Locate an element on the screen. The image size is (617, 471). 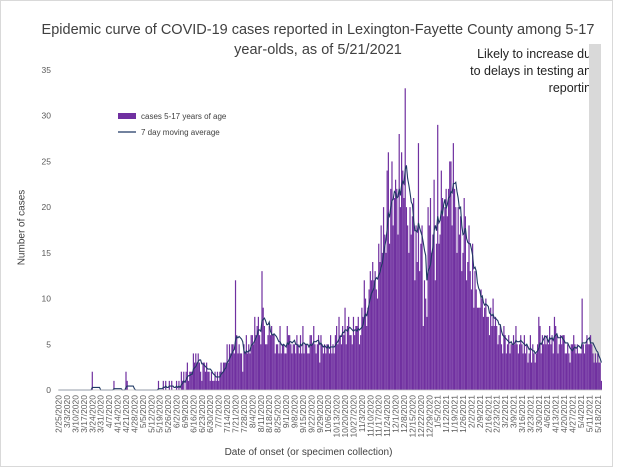
x-axis-label: Date of onset (or specimen collection) is located at coordinates (308, 452).